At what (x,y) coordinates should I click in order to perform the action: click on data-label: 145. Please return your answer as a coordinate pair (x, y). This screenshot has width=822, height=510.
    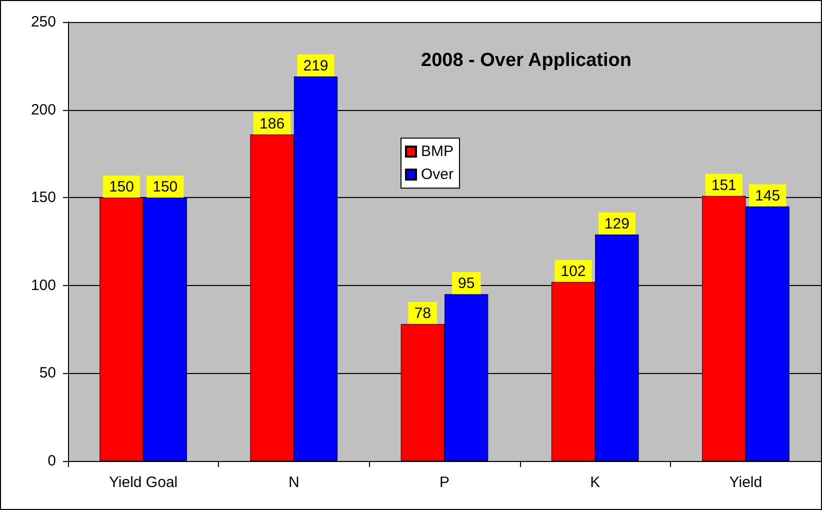
    Looking at the image, I should click on (767, 195).